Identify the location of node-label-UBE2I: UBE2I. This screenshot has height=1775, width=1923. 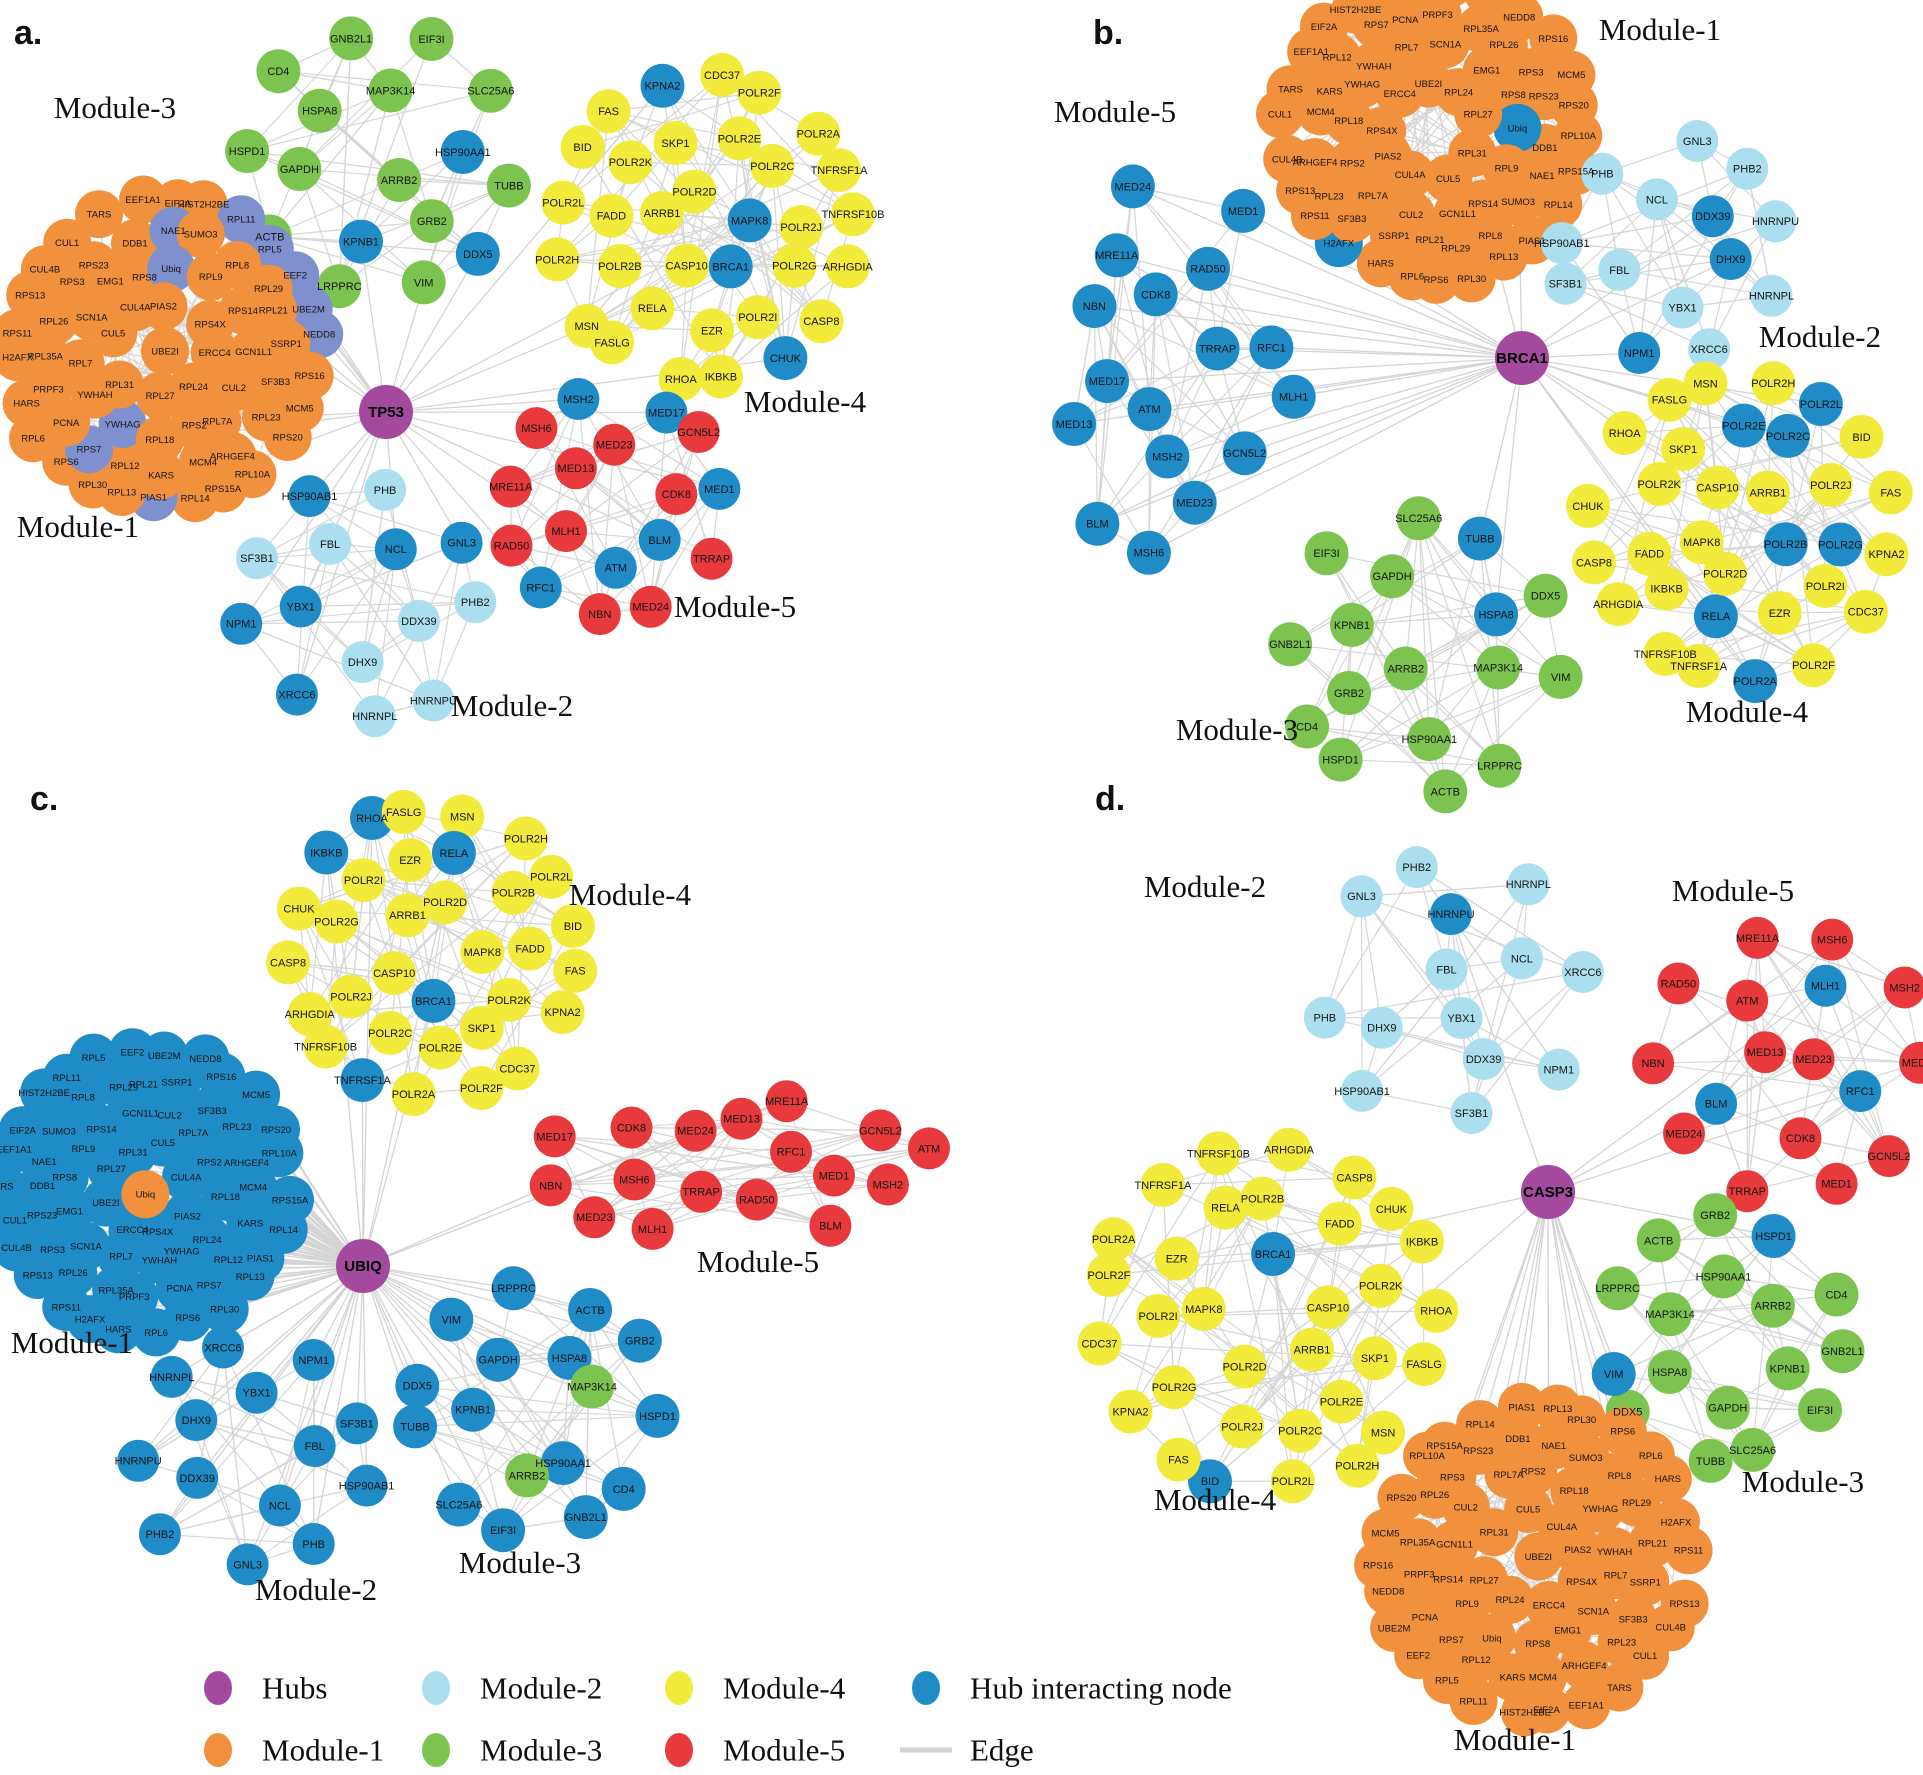
(1428, 84).